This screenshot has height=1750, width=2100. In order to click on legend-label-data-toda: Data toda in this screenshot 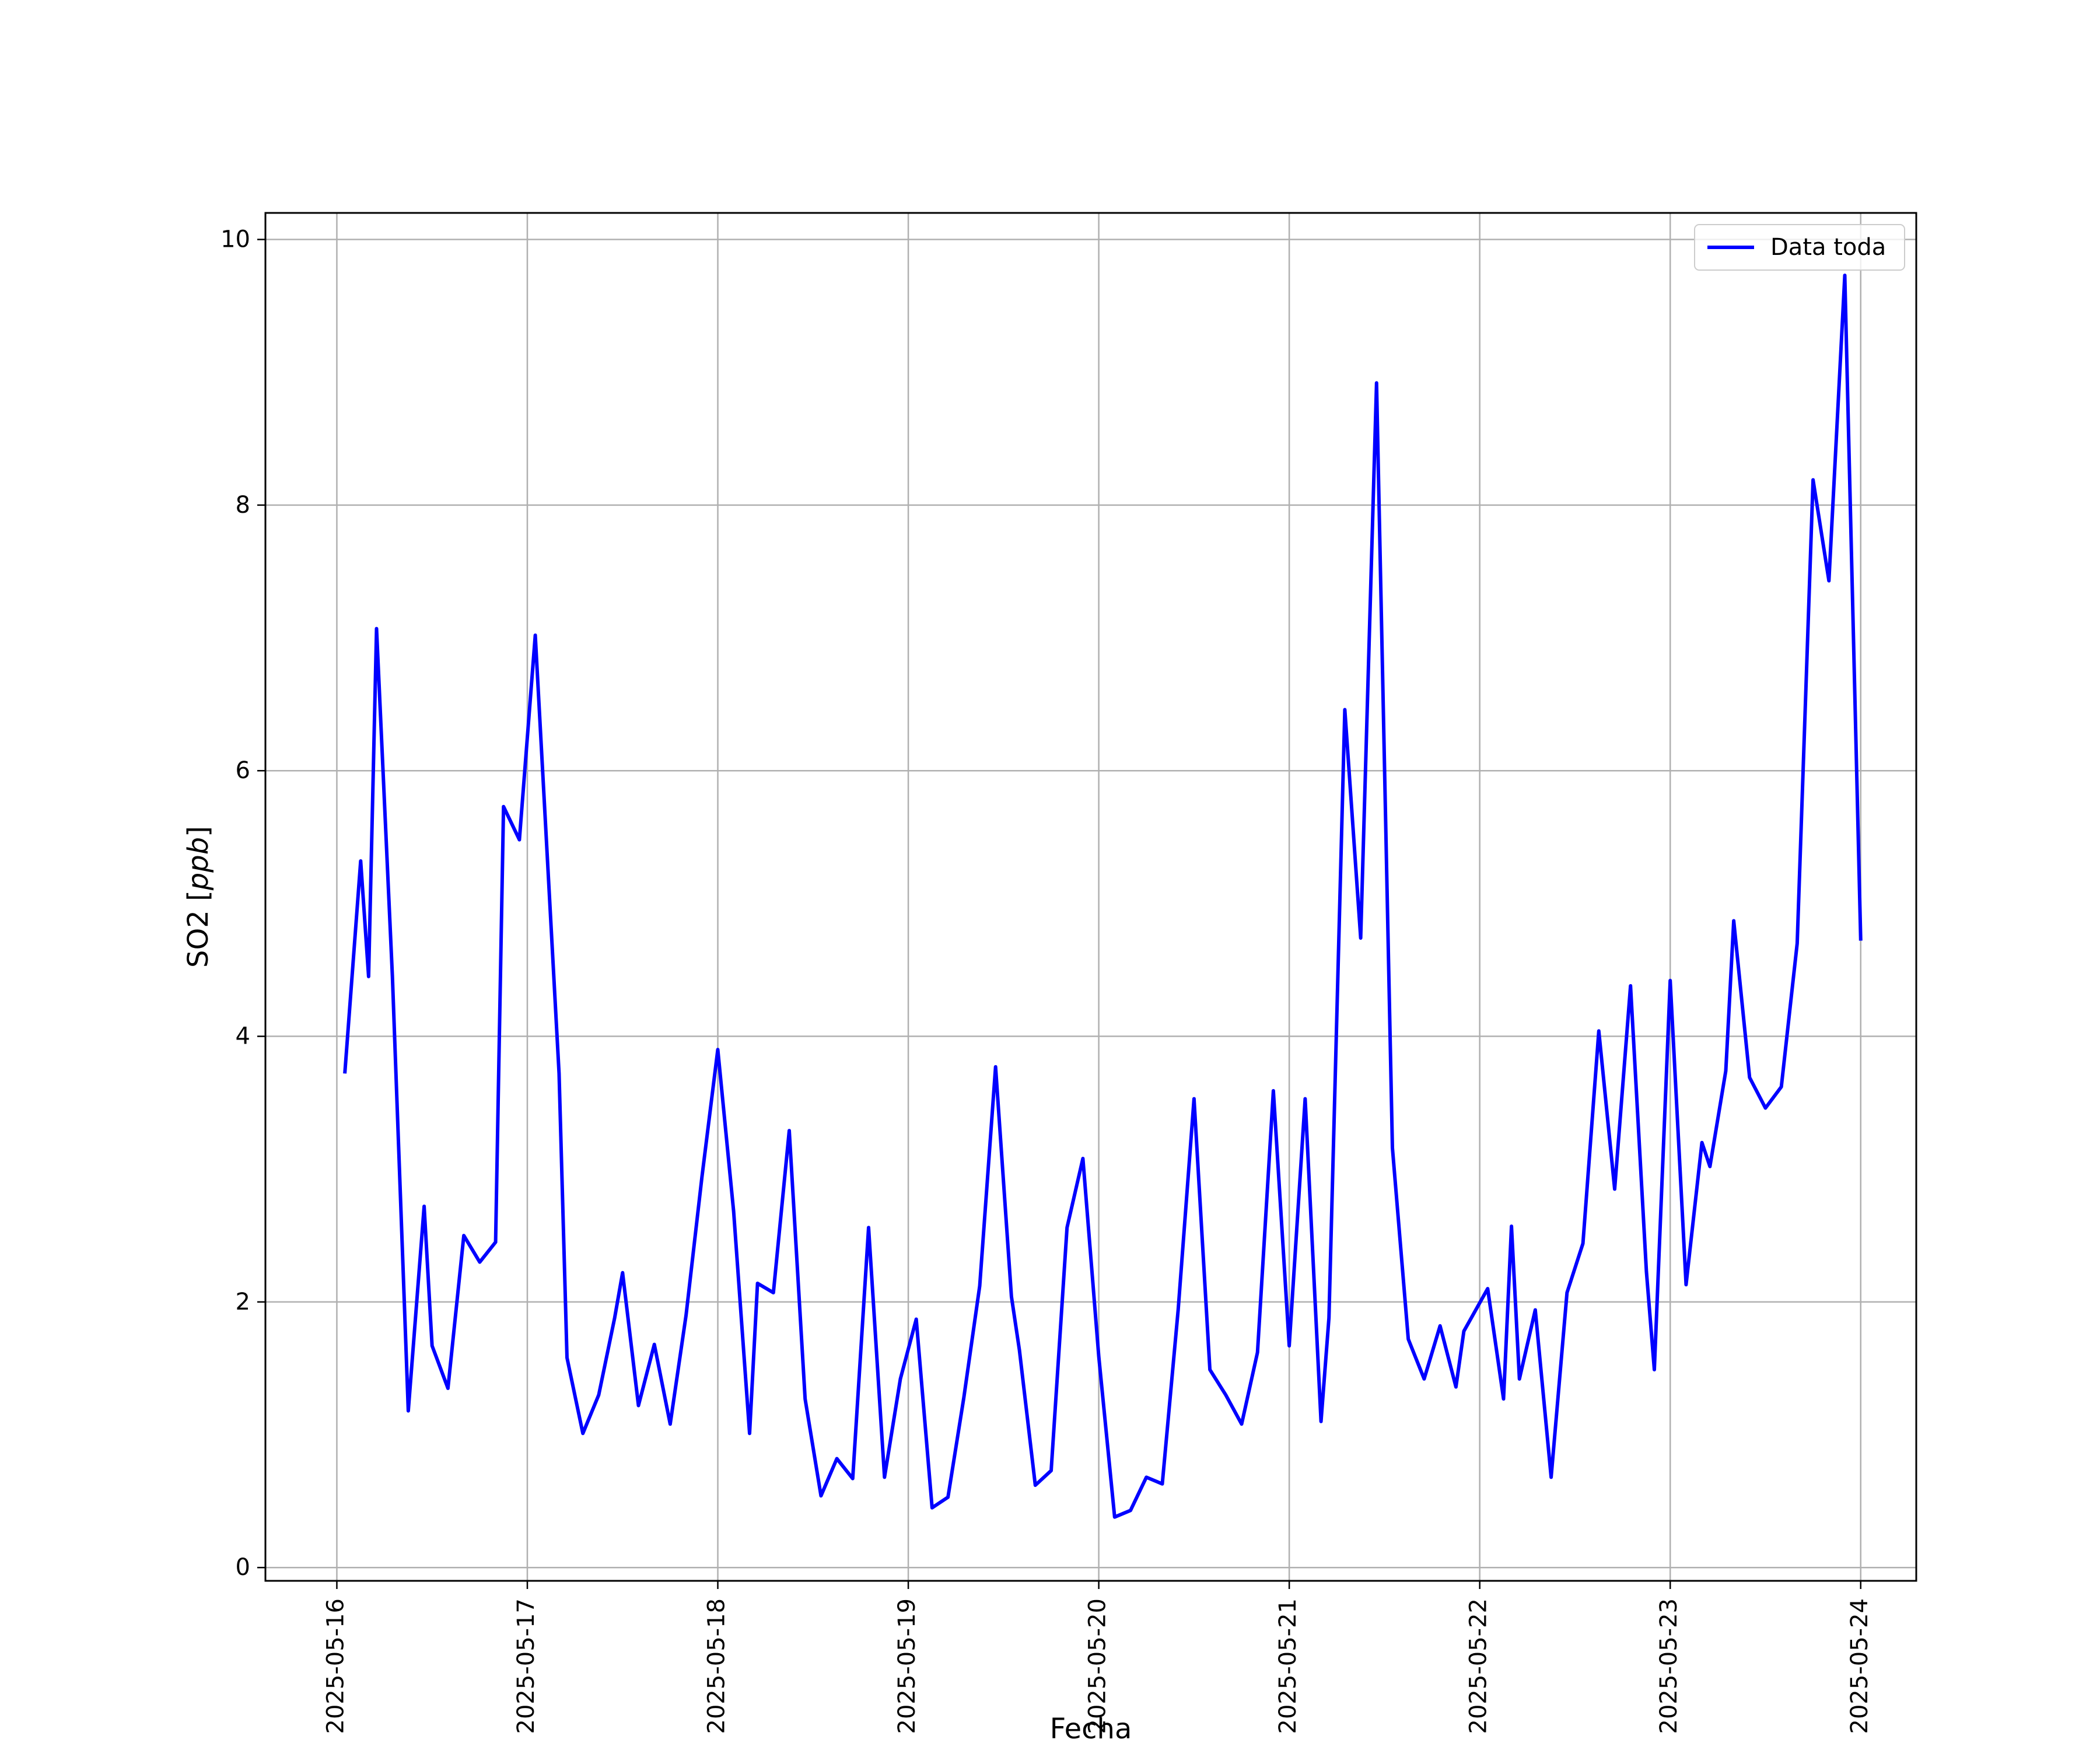, I will do `click(1828, 247)`.